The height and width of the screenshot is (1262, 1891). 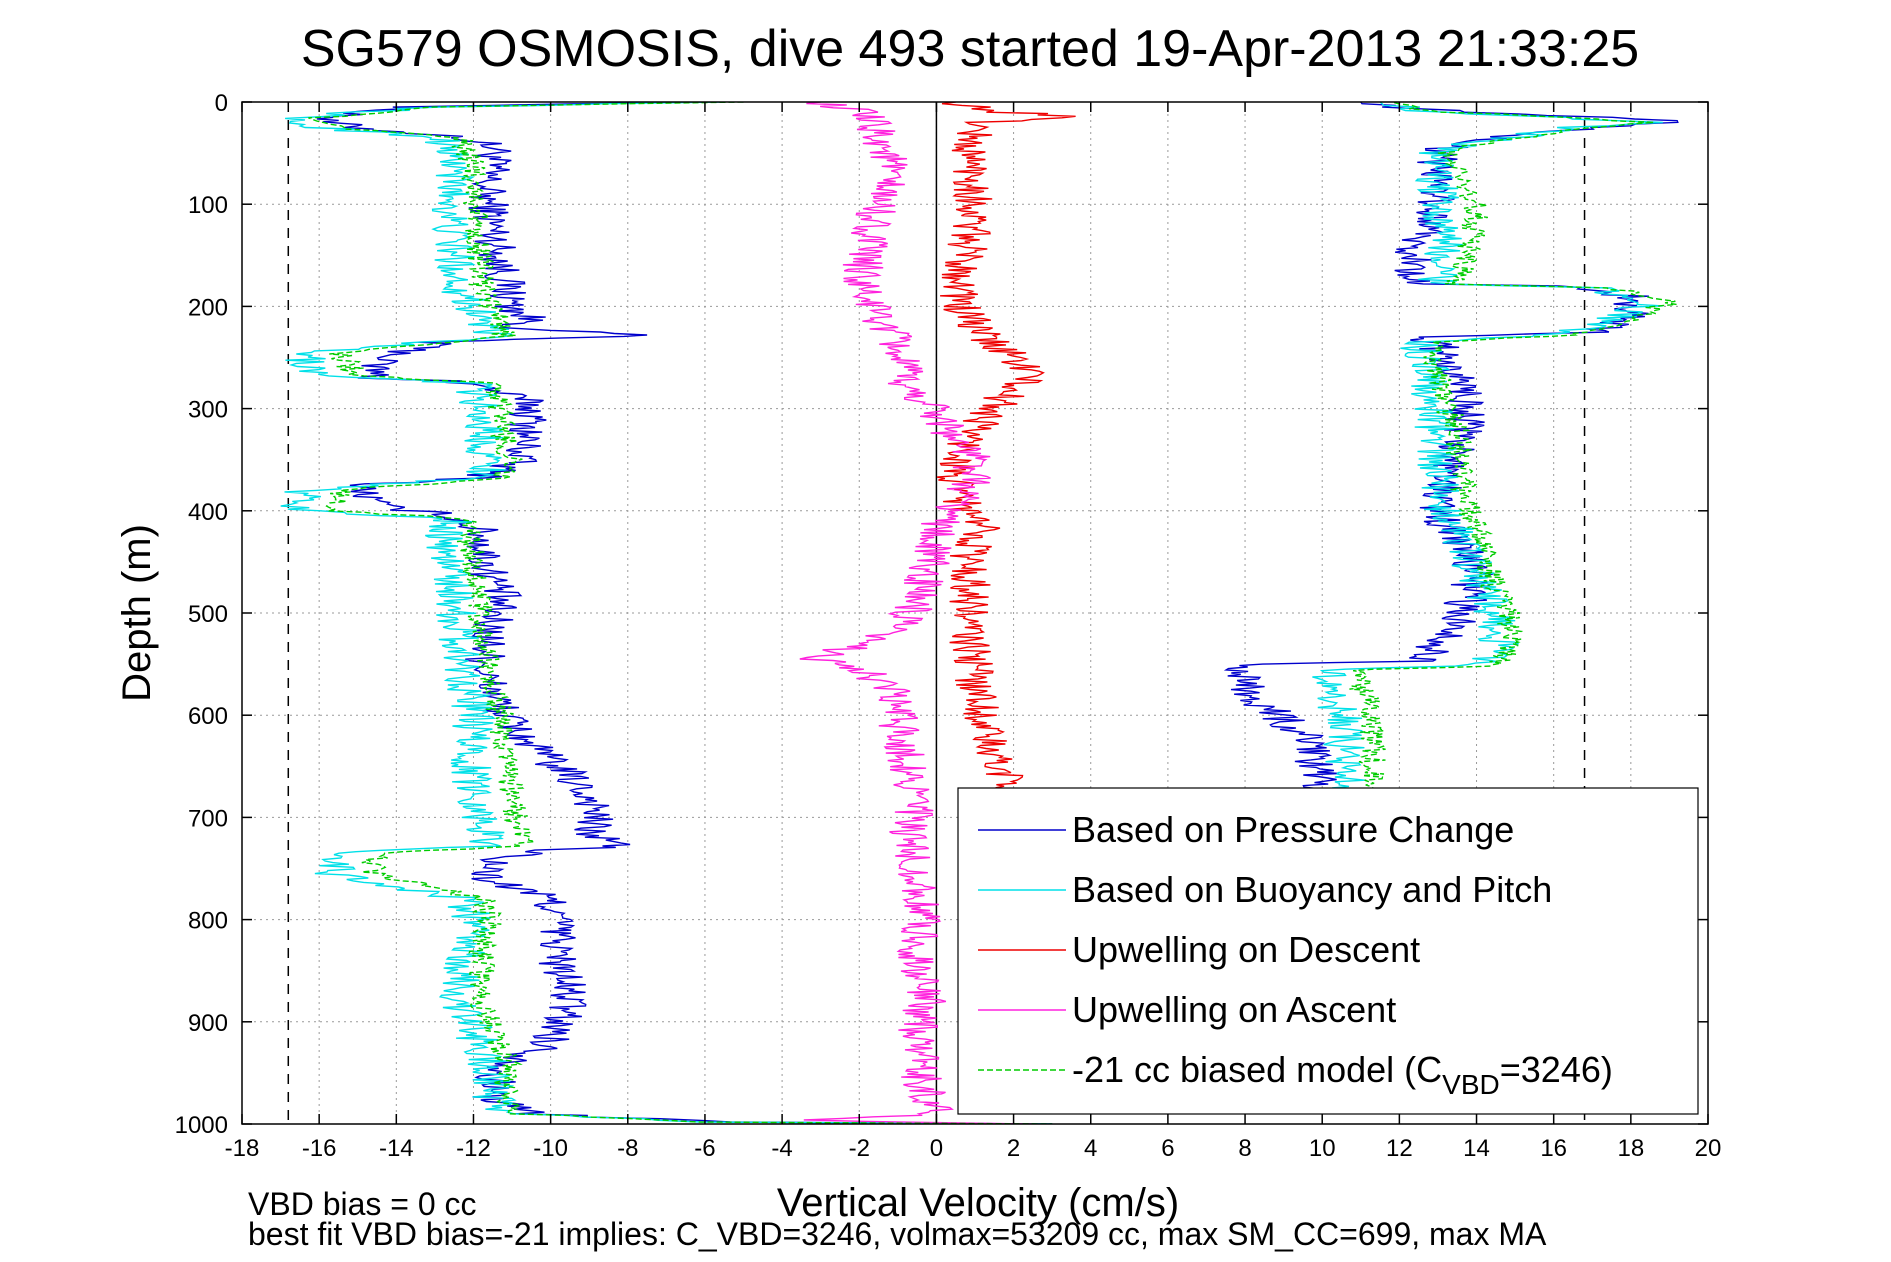 I want to click on x-tick-label: -6, so click(x=704, y=1148).